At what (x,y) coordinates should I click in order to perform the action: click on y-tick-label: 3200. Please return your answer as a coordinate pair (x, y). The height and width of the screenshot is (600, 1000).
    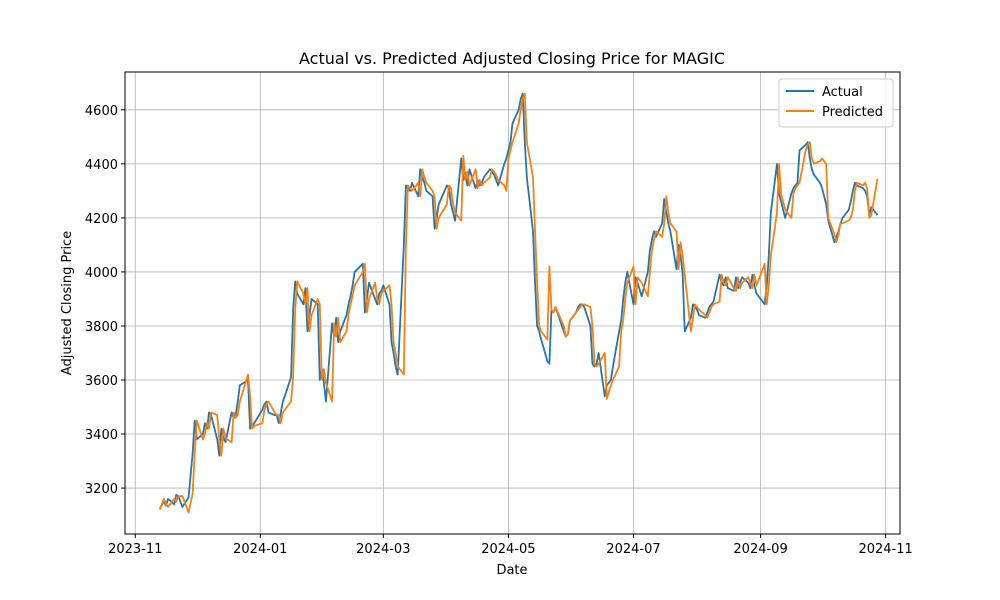
    Looking at the image, I should click on (101, 489).